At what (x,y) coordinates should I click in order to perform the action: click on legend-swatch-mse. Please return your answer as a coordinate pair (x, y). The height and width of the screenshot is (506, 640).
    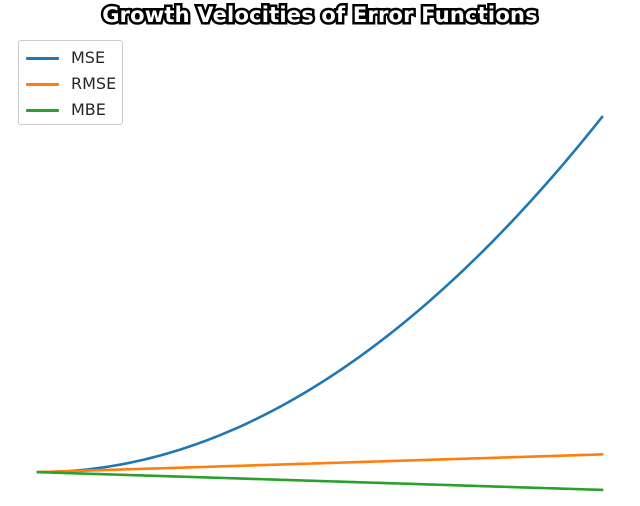
    Looking at the image, I should click on (42, 58).